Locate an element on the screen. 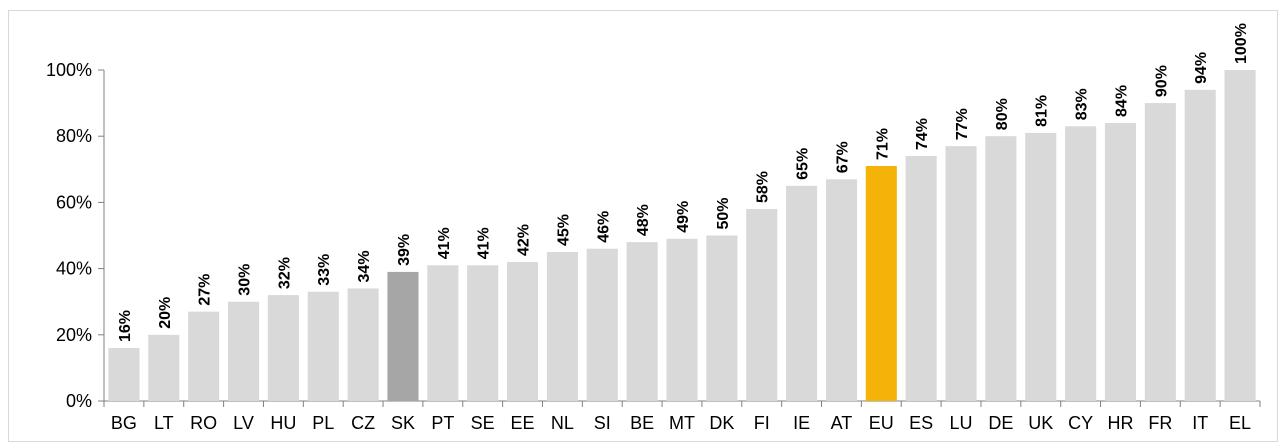  bar-be is located at coordinates (642, 321).